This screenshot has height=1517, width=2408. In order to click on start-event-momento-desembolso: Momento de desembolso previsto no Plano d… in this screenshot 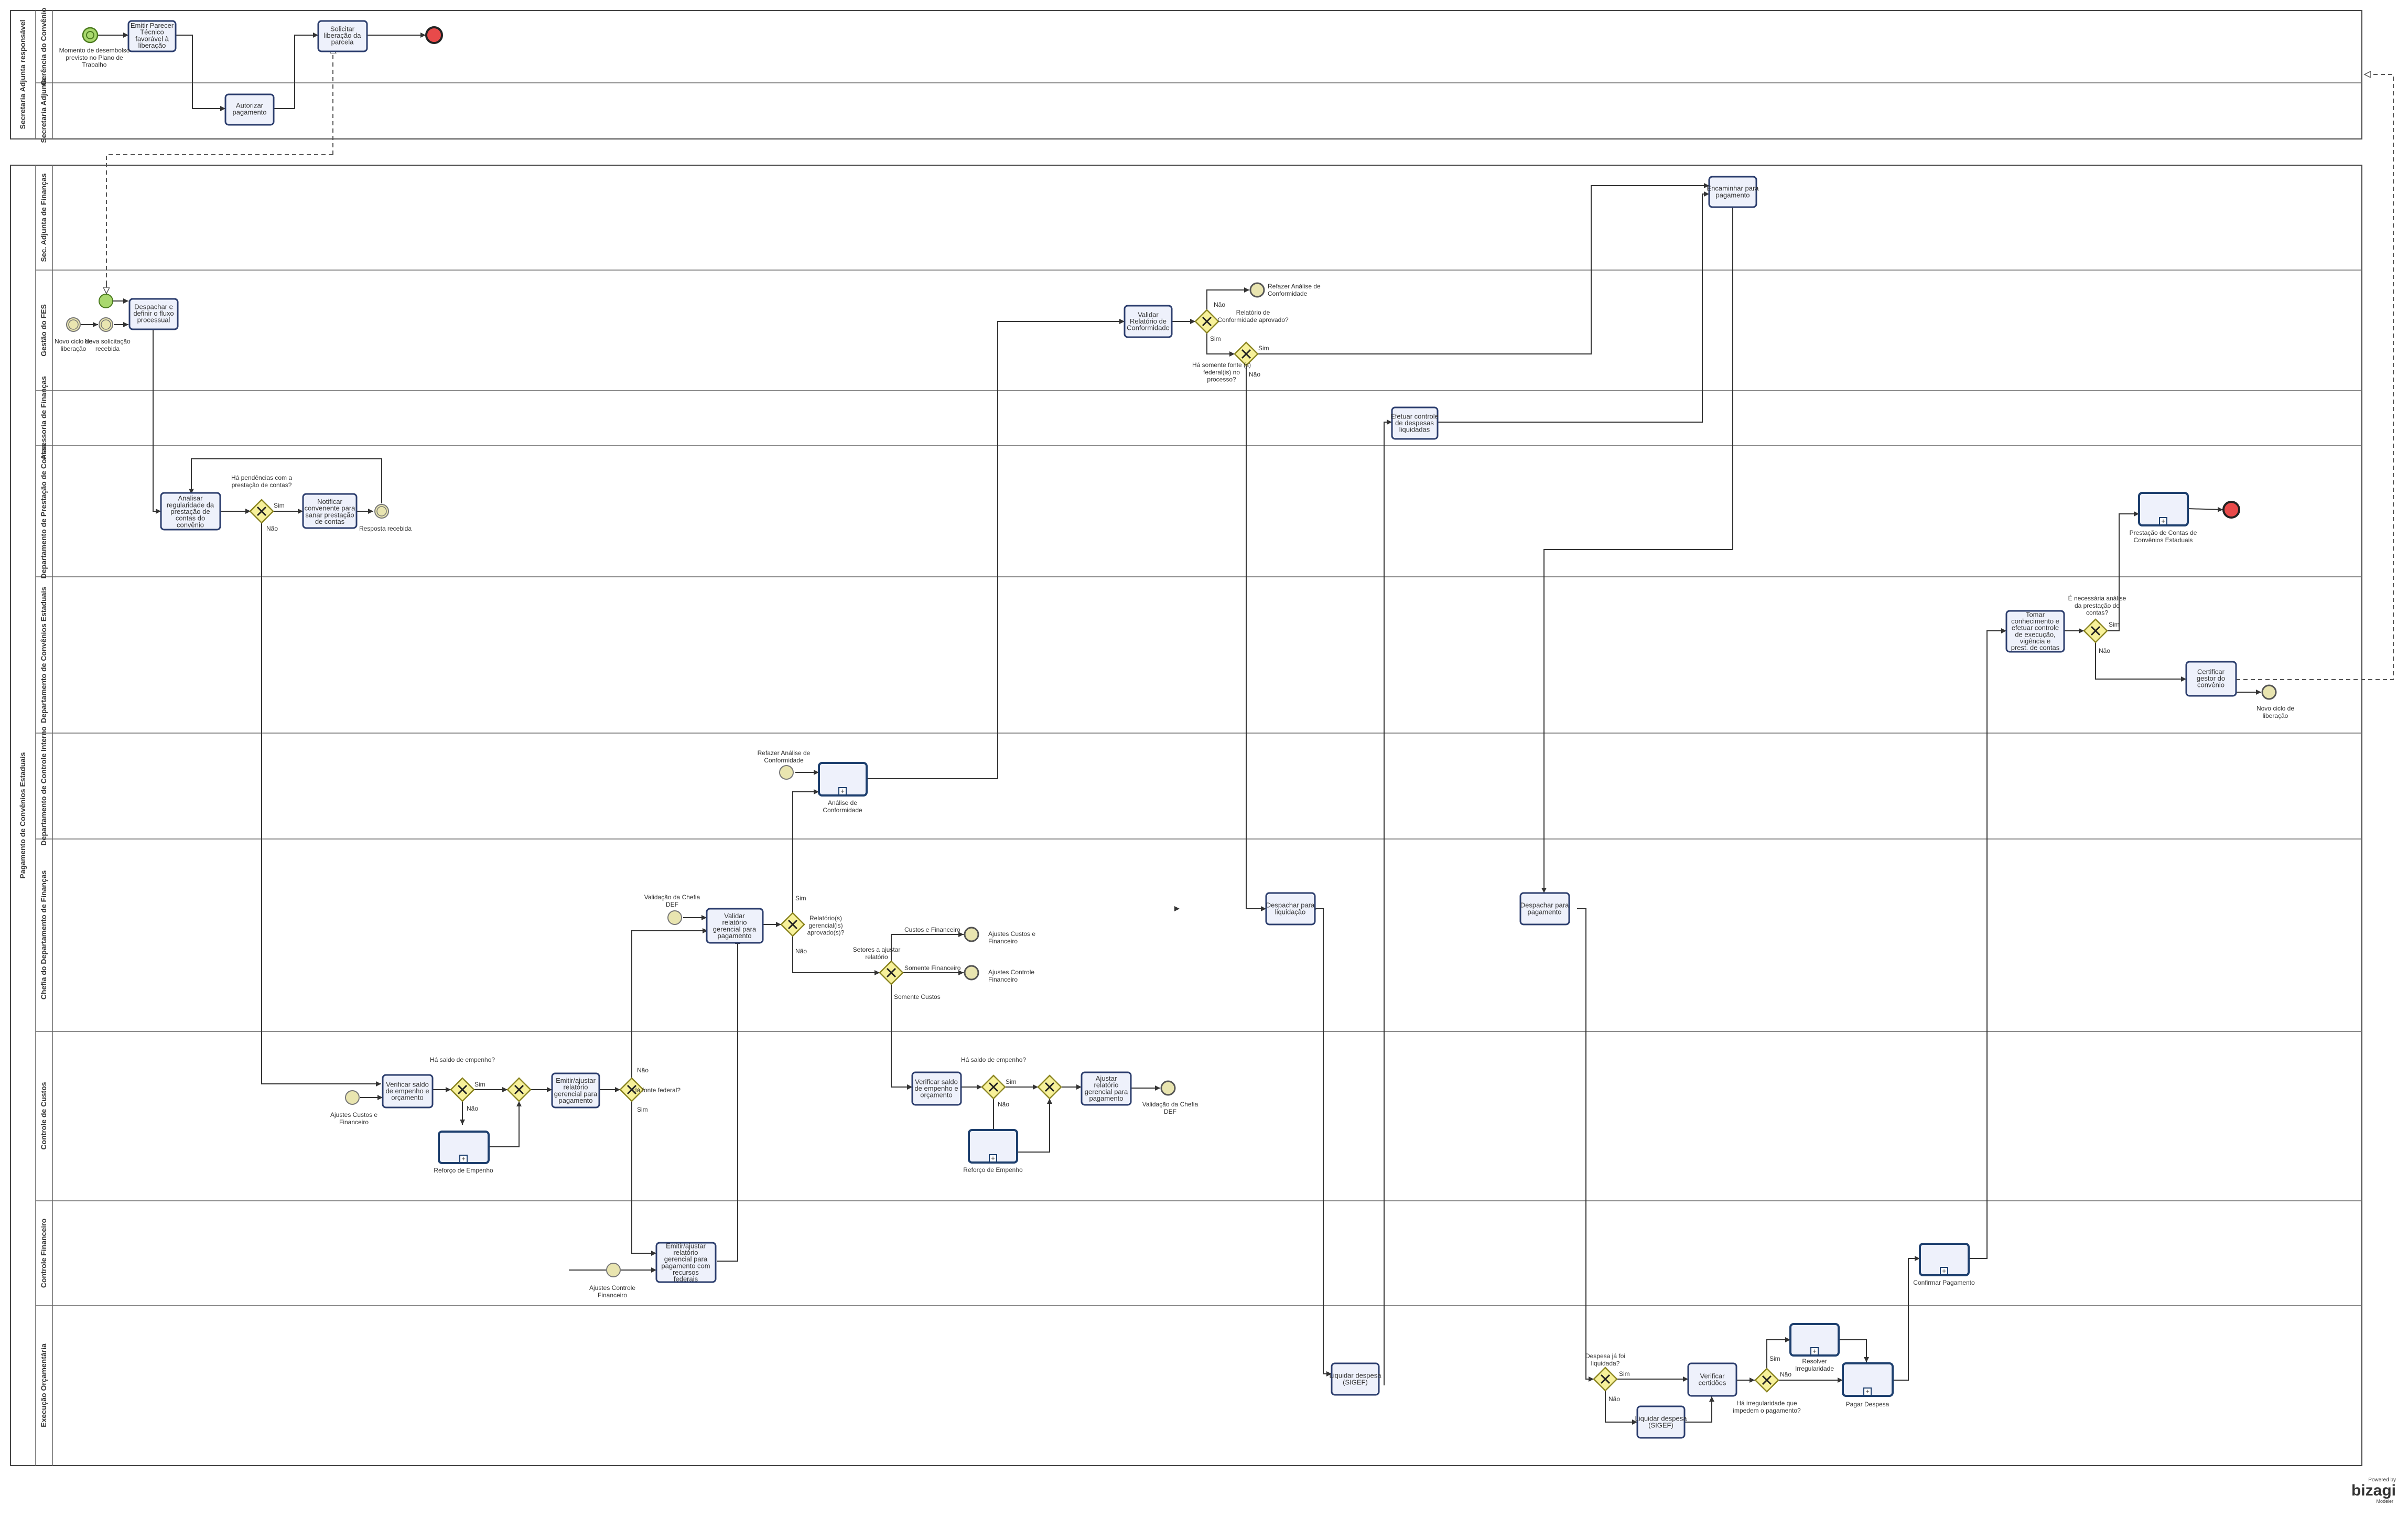, I will do `click(94, 48)`.